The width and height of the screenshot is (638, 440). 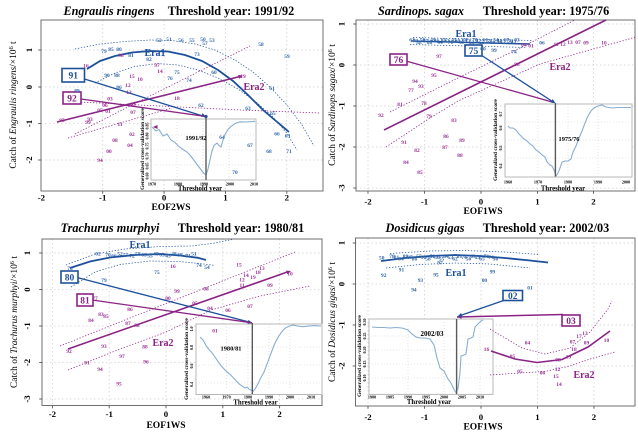 I want to click on svg-text: 74, so click(x=189, y=81).